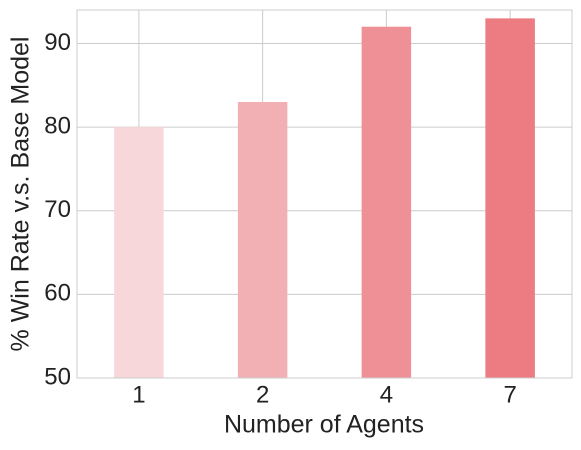 This screenshot has height=450, width=581. What do you see at coordinates (57, 42) in the screenshot?
I see `y-tick-label: 90` at bounding box center [57, 42].